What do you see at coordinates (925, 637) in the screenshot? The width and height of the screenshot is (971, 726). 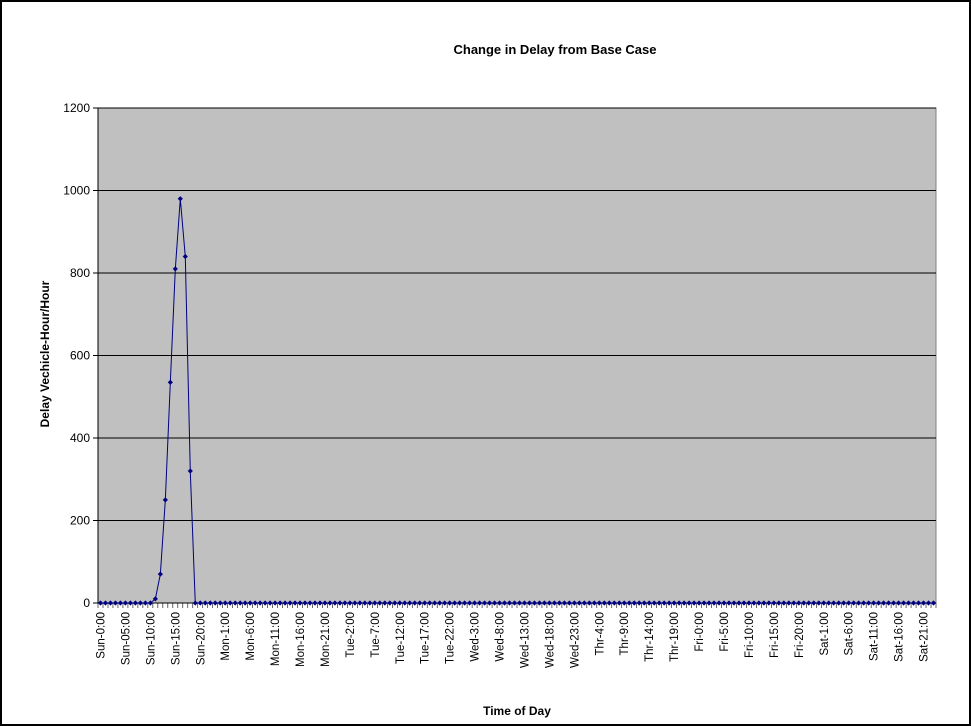 I see `x-tick-label: Sat-21:00` at bounding box center [925, 637].